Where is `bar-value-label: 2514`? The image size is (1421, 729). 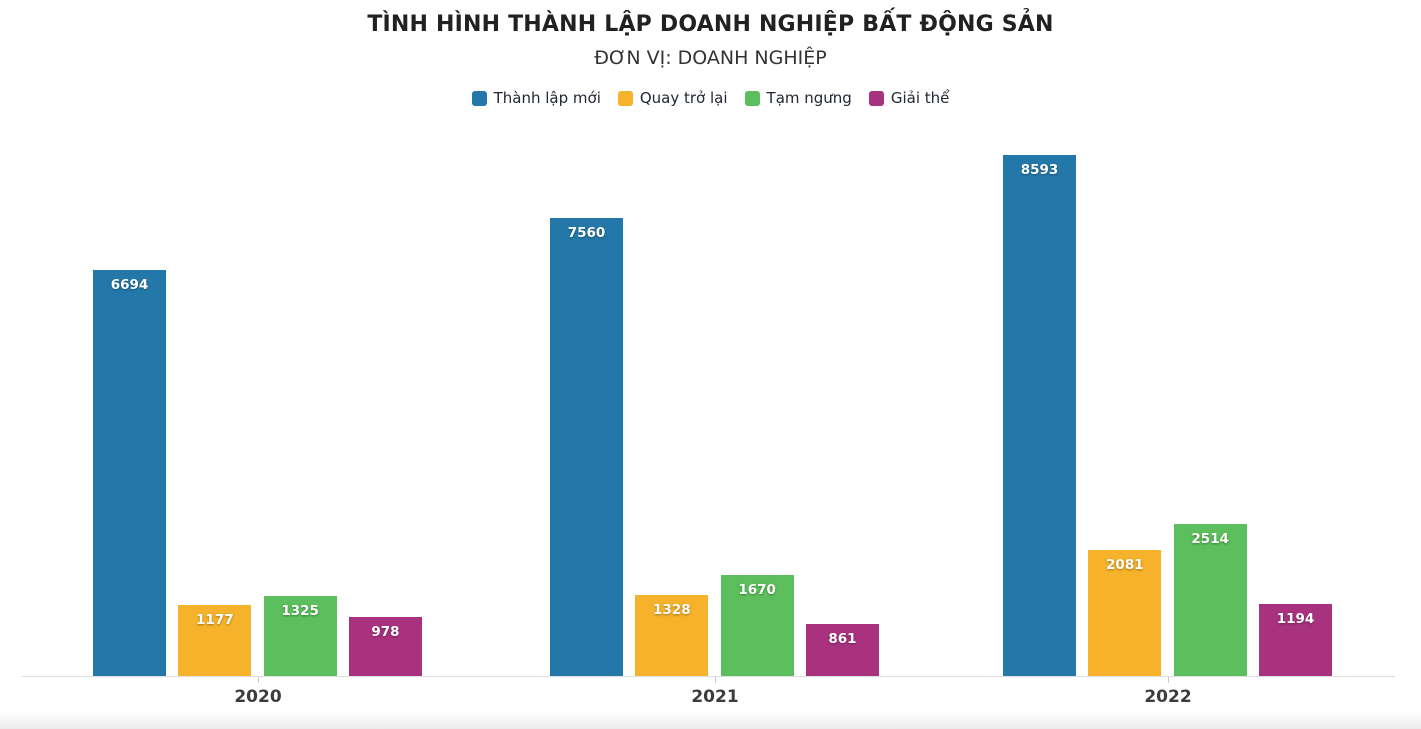
bar-value-label: 2514 is located at coordinates (1210, 539).